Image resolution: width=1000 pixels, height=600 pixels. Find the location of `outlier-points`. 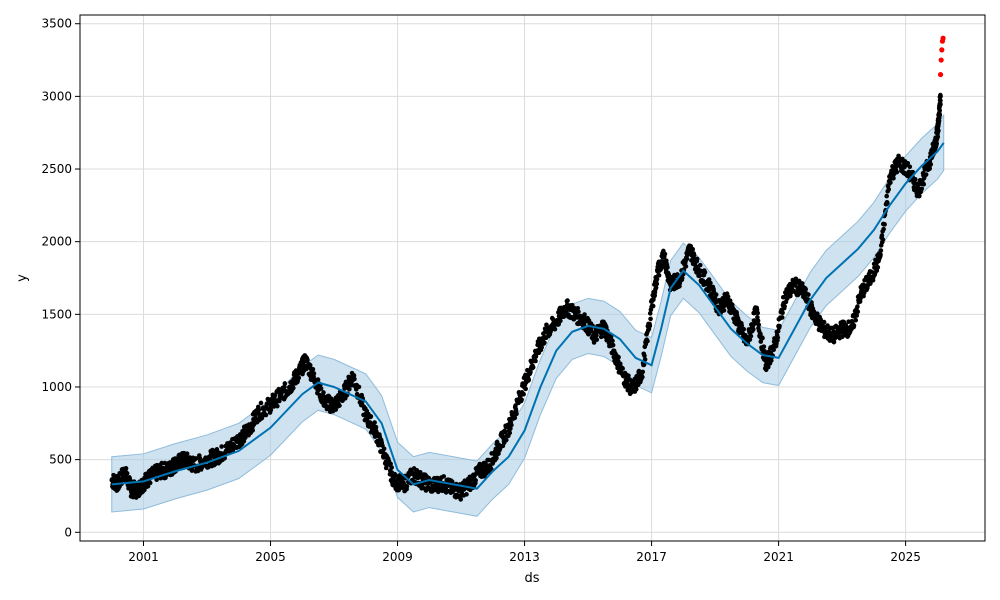

outlier-points is located at coordinates (941, 56).